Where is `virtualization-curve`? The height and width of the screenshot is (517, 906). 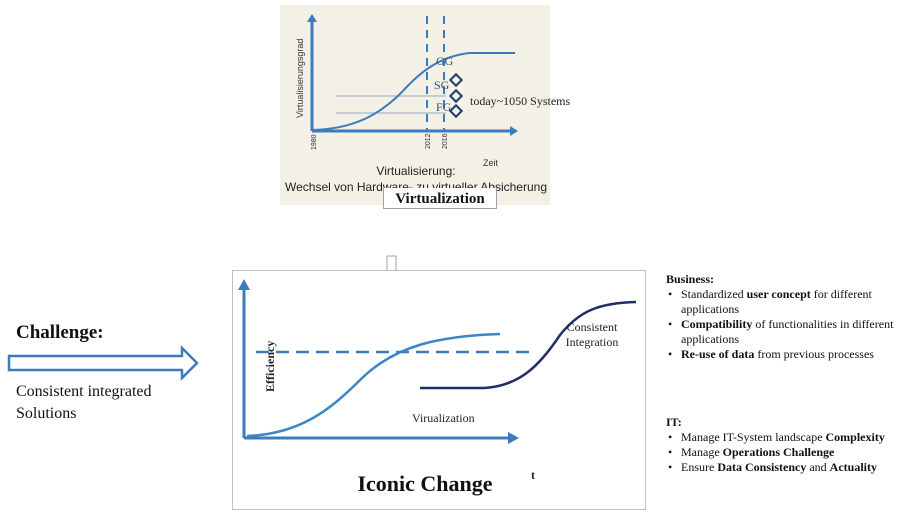
virtualization-curve is located at coordinates (373, 385).